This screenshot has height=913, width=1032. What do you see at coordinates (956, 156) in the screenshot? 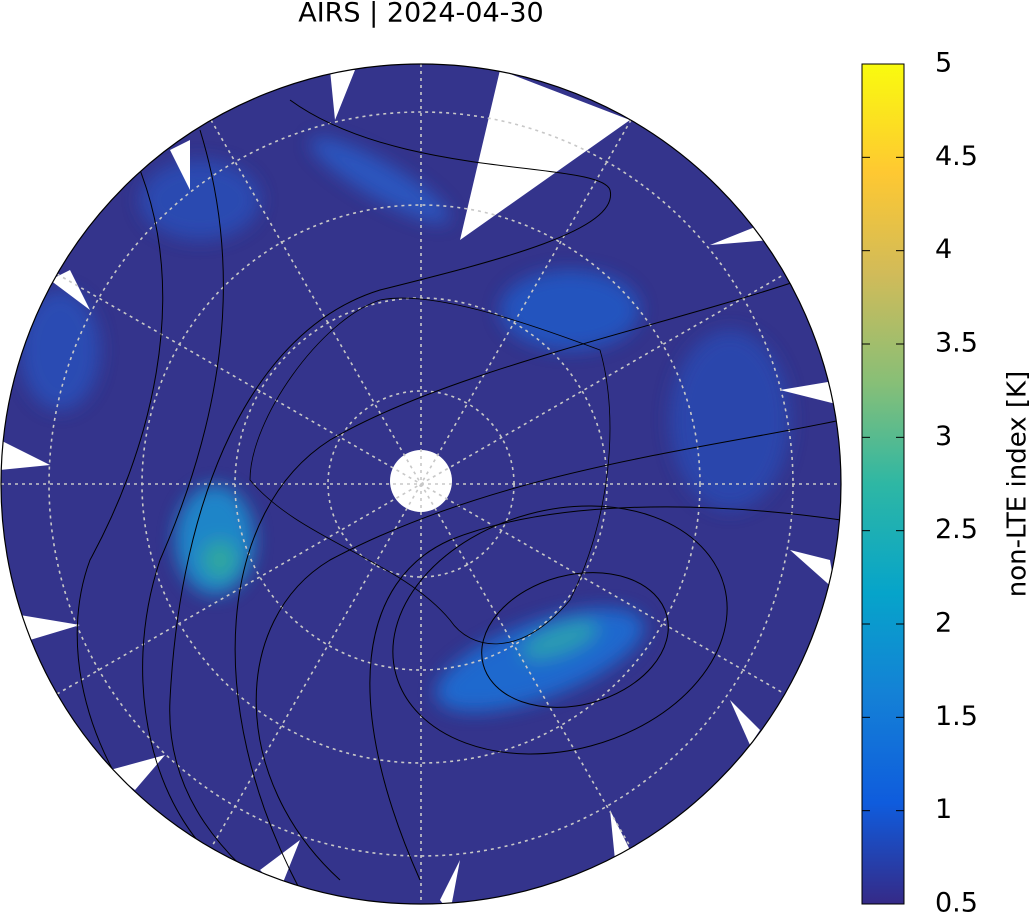
I see `colorbar-tick-label: 4.5` at bounding box center [956, 156].